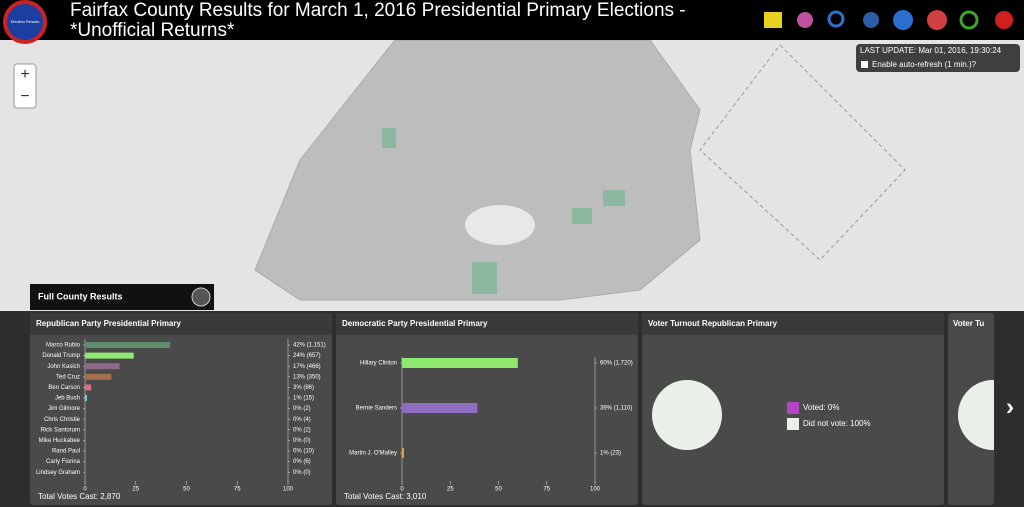  What do you see at coordinates (201, 297) in the screenshot?
I see `collapse-button` at bounding box center [201, 297].